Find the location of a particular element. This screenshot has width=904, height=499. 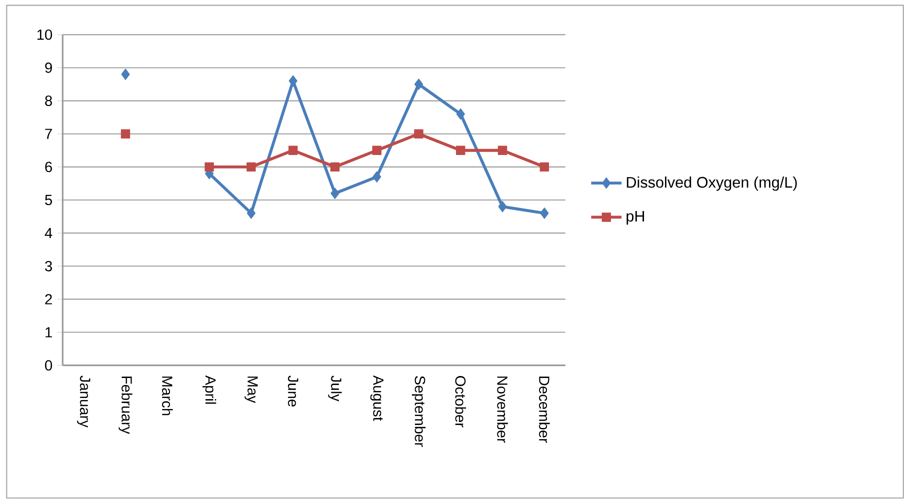

x-tick-label: June is located at coordinates (293, 391).